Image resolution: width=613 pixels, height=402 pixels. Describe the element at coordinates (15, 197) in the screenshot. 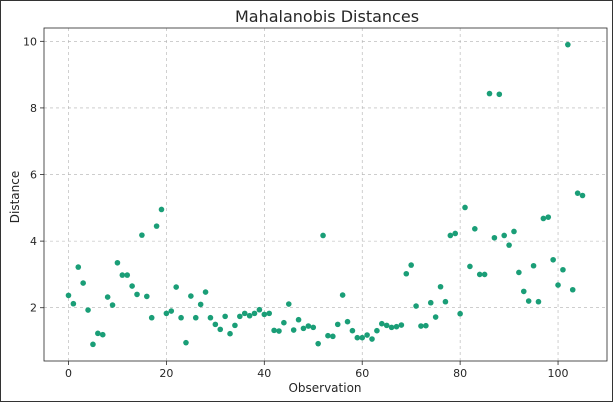

I see `y-axis-label: Distance` at that location.